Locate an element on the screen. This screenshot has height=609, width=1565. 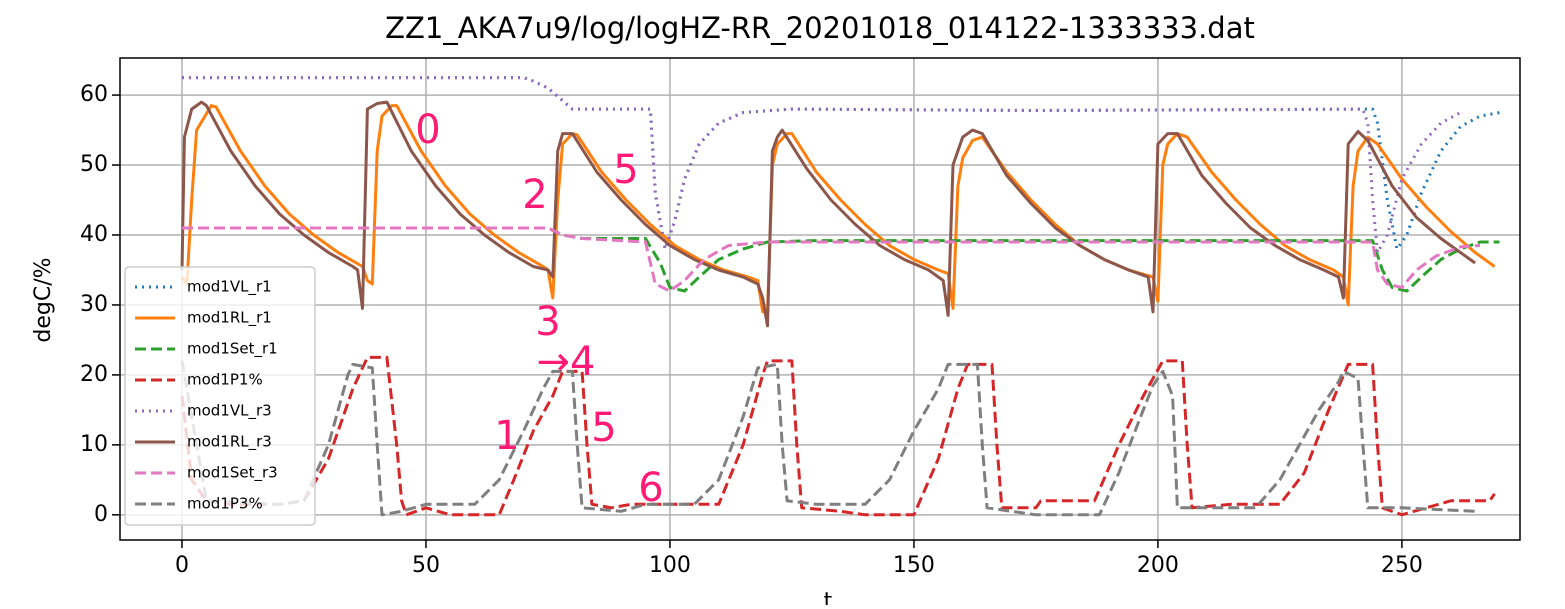
y-tick-label: 20 is located at coordinates (94, 374).